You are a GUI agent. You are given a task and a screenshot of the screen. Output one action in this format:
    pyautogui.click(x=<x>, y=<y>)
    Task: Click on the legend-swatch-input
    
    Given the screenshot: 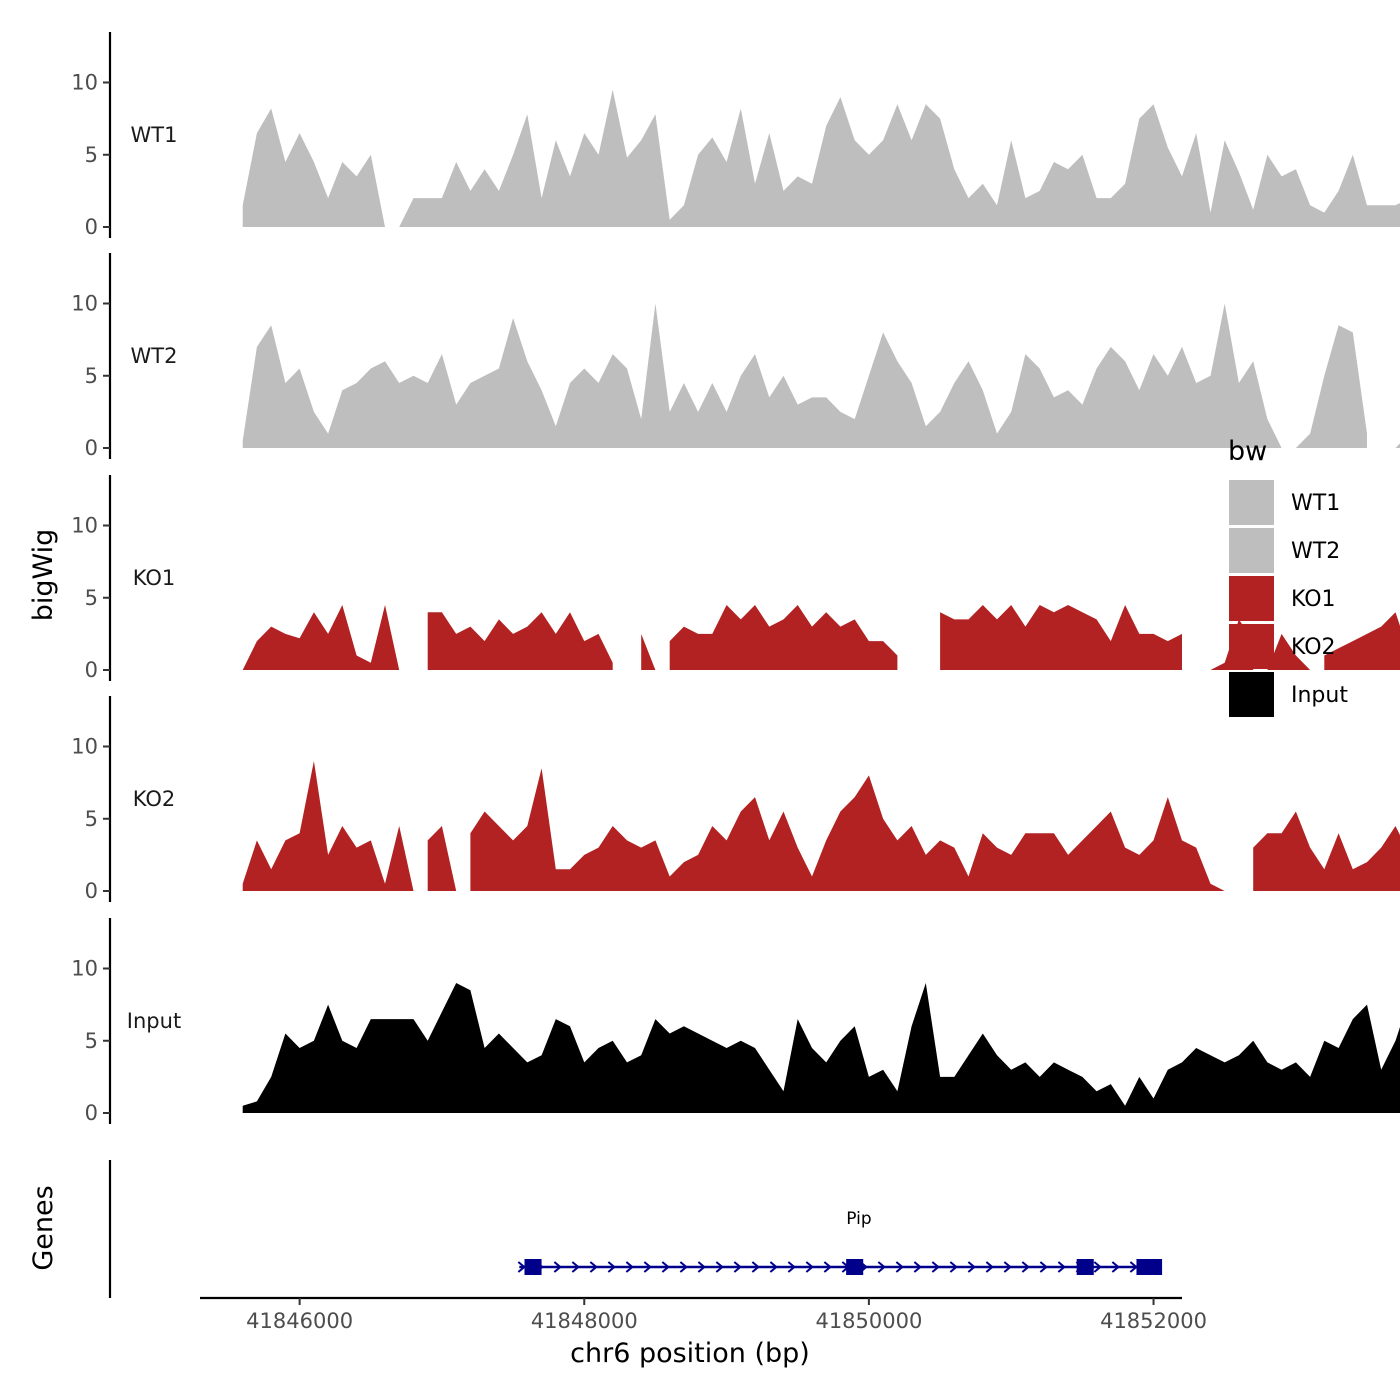 What is the action you would take?
    pyautogui.click(x=1251, y=694)
    